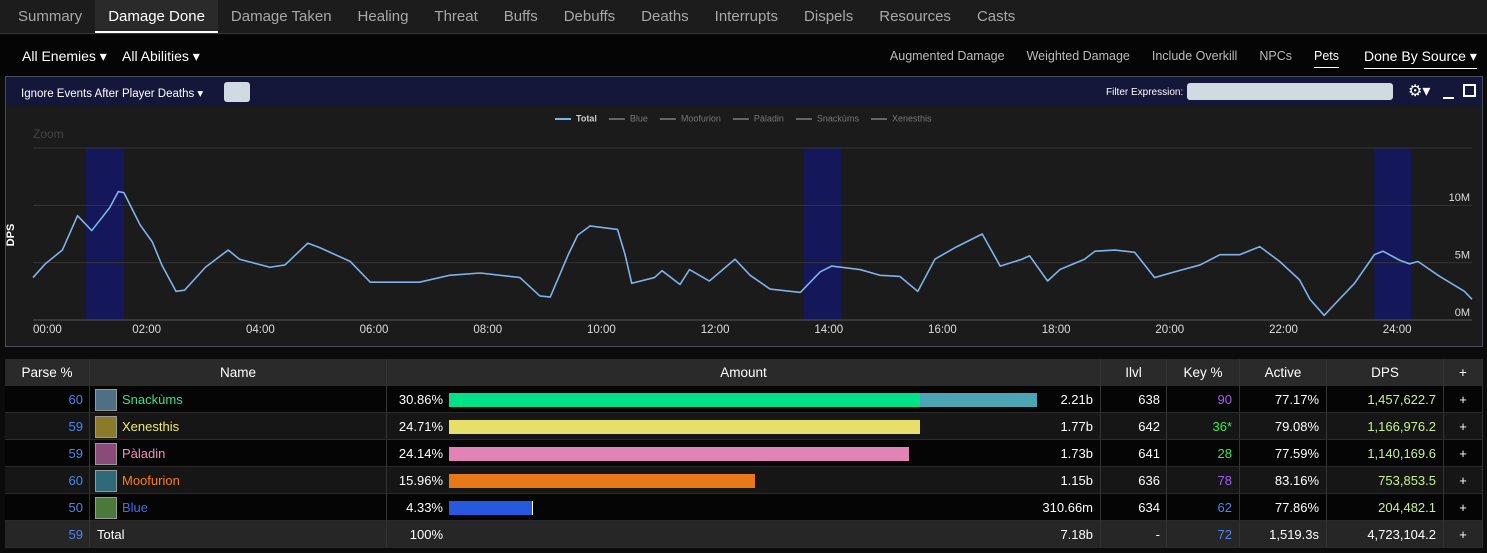 The width and height of the screenshot is (1487, 553). What do you see at coordinates (838, 118) in the screenshot?
I see `legend-label: Snackùms` at bounding box center [838, 118].